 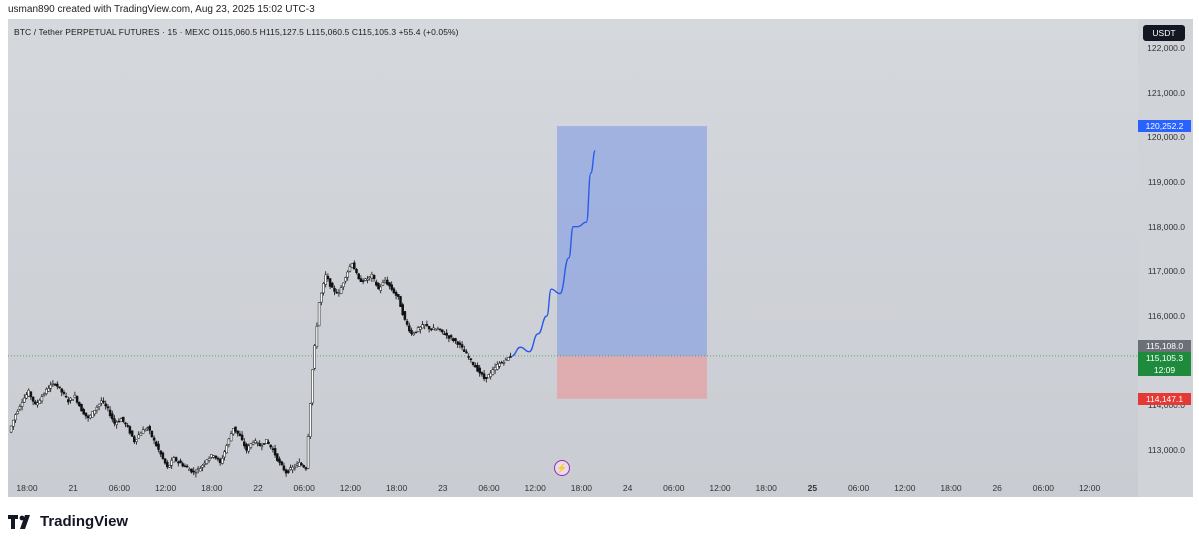 I want to click on tv-logo-icon, so click(x=19, y=521).